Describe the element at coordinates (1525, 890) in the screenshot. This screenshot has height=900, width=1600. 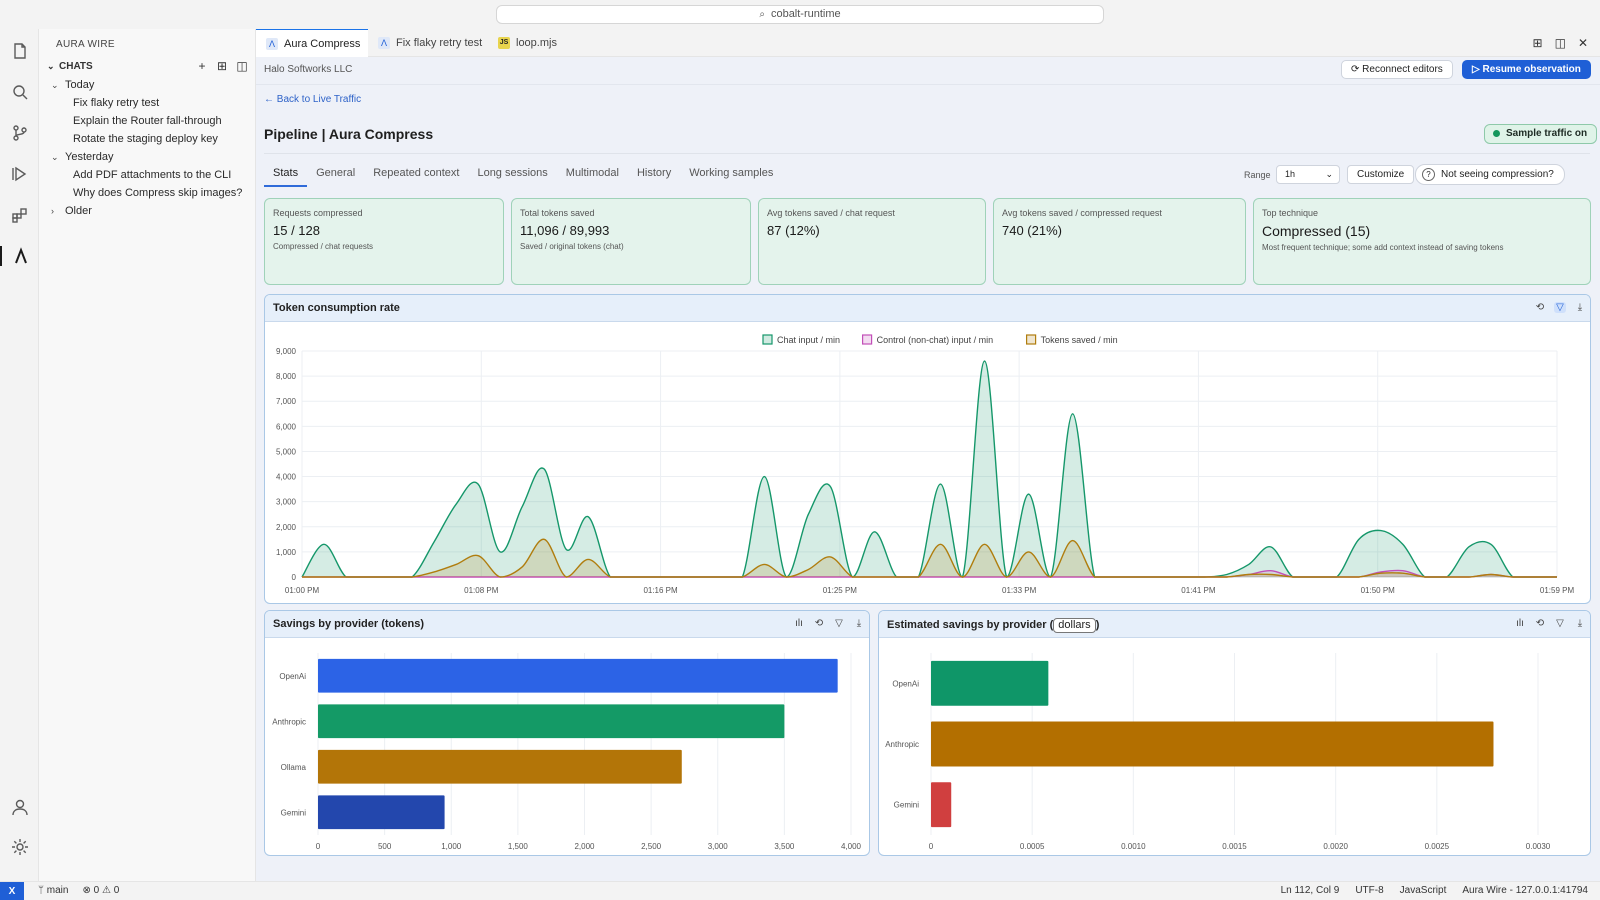
I see `server-indicator: Aura Wire - 127.0.0.1:41794` at that location.